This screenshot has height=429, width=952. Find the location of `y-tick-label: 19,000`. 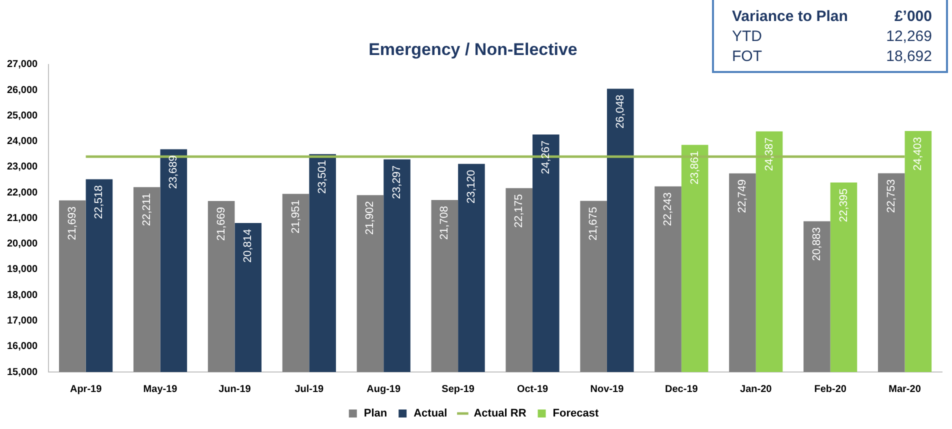

y-tick-label: 19,000 is located at coordinates (22, 270).